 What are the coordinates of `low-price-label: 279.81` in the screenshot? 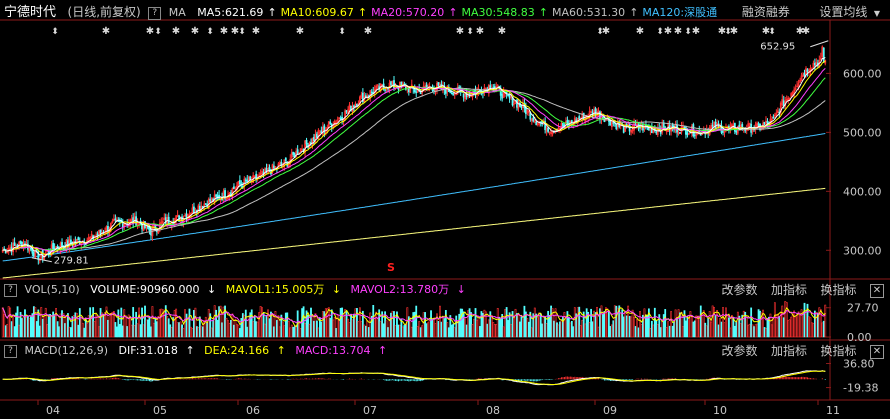 It's located at (71, 261).